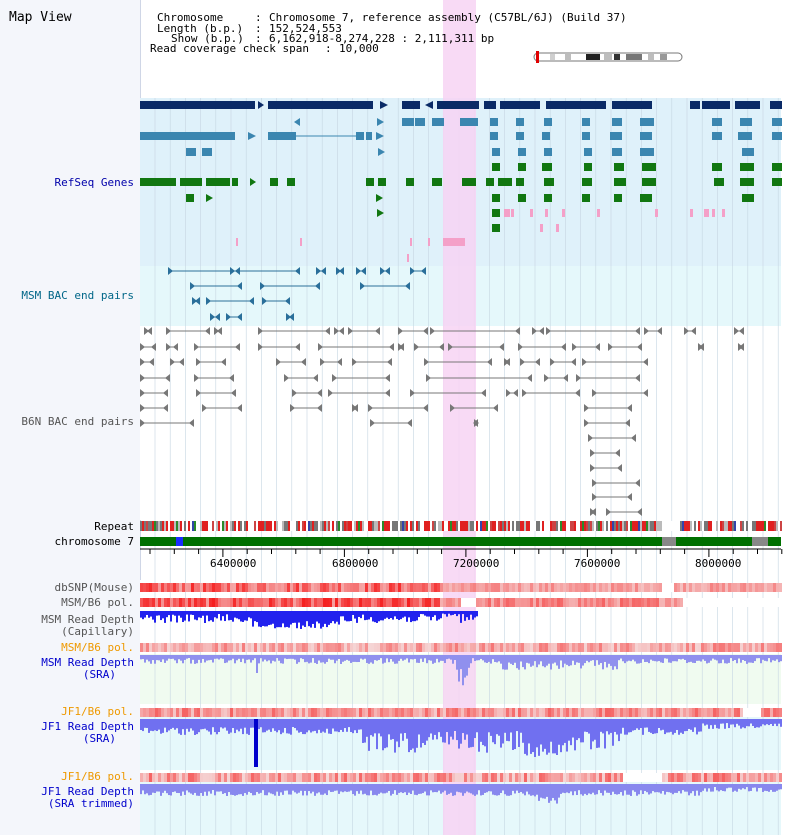  What do you see at coordinates (87, 726) in the screenshot?
I see `track-label-jf1-depth-sra: JF1 Read Depth` at bounding box center [87, 726].